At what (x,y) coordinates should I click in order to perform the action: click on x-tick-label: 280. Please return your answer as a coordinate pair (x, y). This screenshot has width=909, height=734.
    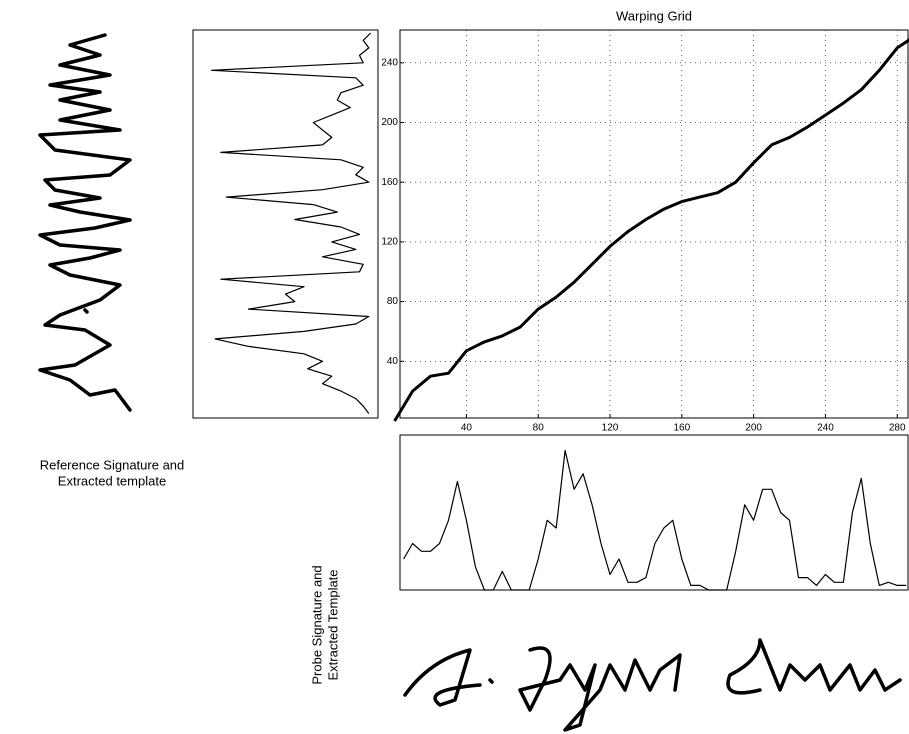
    Looking at the image, I should click on (897, 428).